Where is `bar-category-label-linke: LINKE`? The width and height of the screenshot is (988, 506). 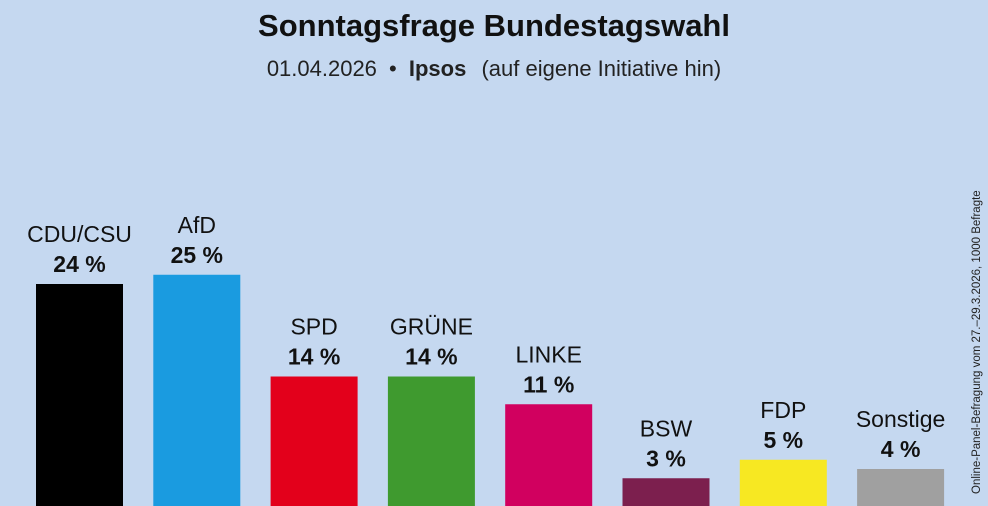 bar-category-label-linke: LINKE is located at coordinates (548, 354).